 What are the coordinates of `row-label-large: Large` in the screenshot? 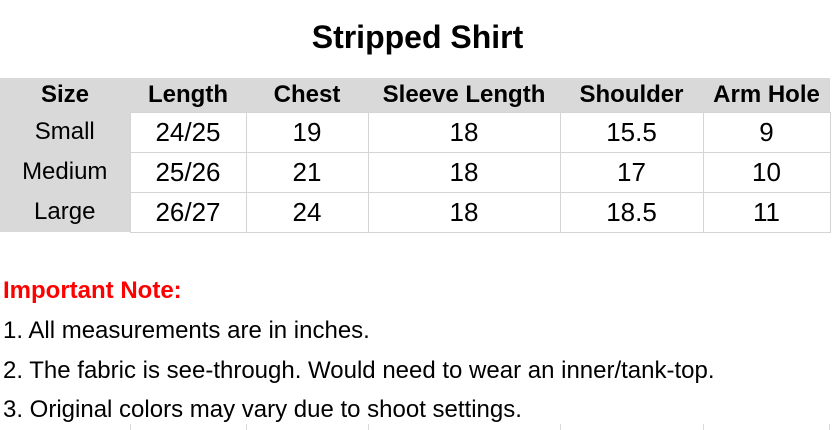 It's located at (65, 212).